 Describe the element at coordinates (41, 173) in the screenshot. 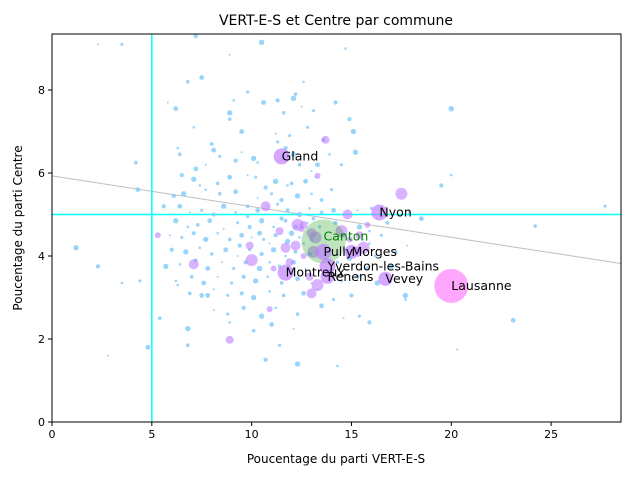

I see `y-tick-label: 6` at that location.